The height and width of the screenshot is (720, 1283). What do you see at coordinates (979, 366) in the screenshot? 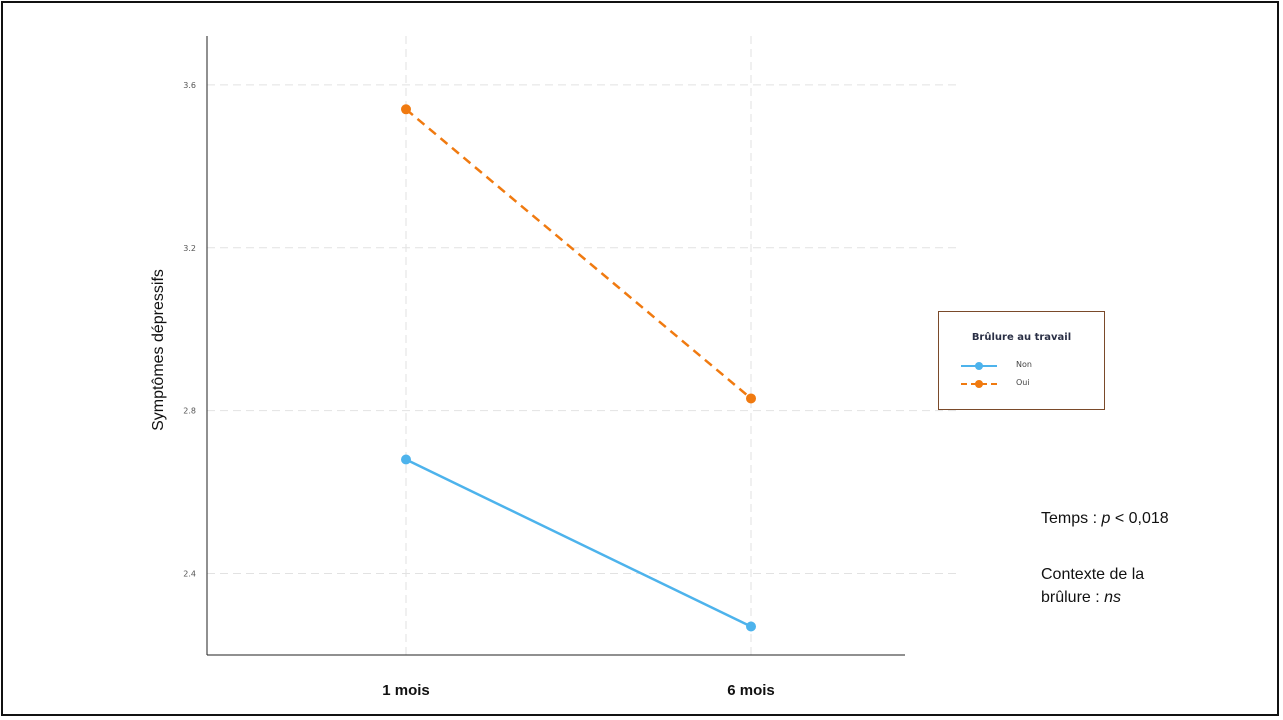
I see `legend-swatch-non` at bounding box center [979, 366].